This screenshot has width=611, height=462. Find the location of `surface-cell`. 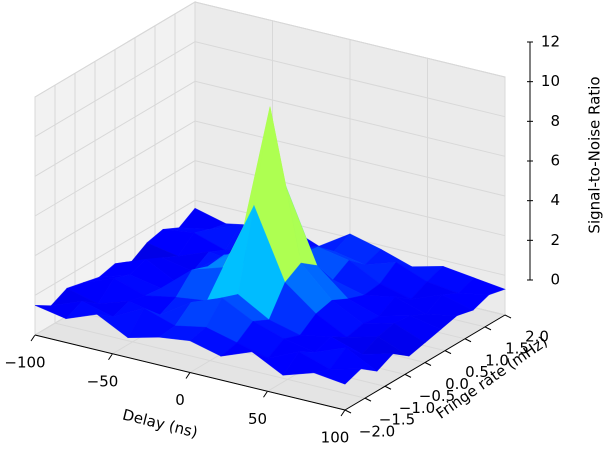

surface-cell is located at coordinates (337, 376).